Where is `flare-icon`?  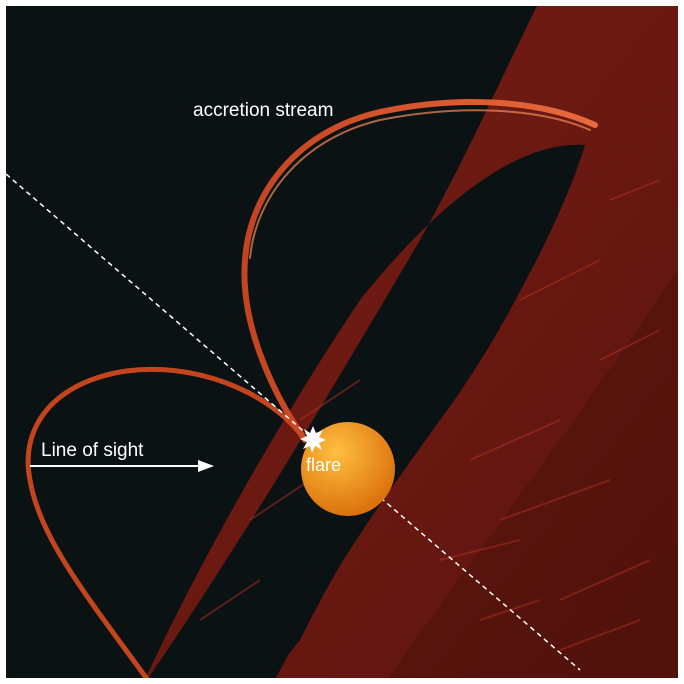
flare-icon is located at coordinates (313, 439).